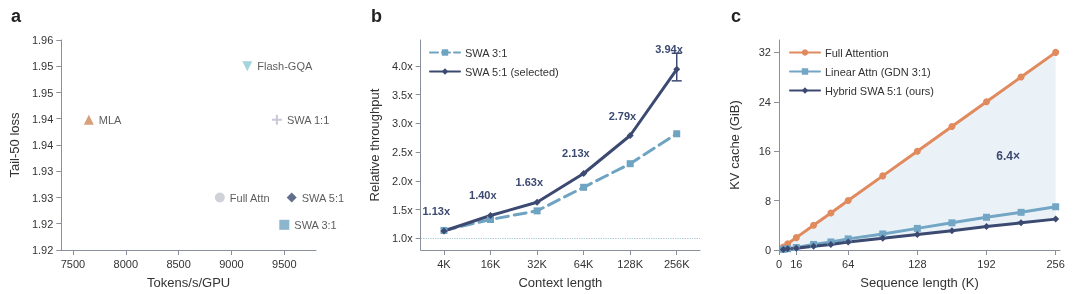 This screenshot has width=1080, height=294. I want to click on legend-label: Linear Attn (GDN 3:1), so click(878, 71).